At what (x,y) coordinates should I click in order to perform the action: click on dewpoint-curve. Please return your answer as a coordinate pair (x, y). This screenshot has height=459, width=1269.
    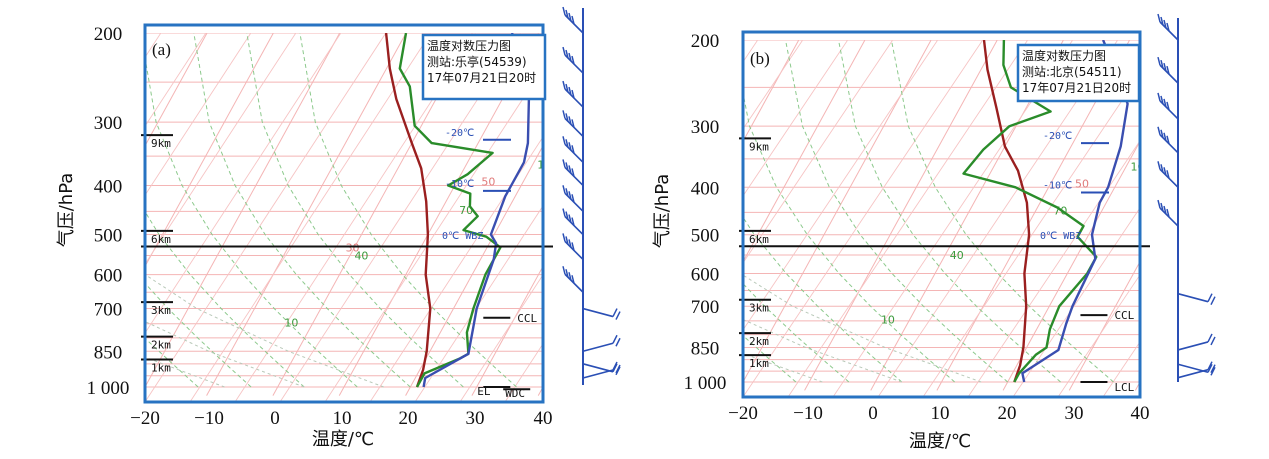
    Looking at the image, I should click on (1030, 211).